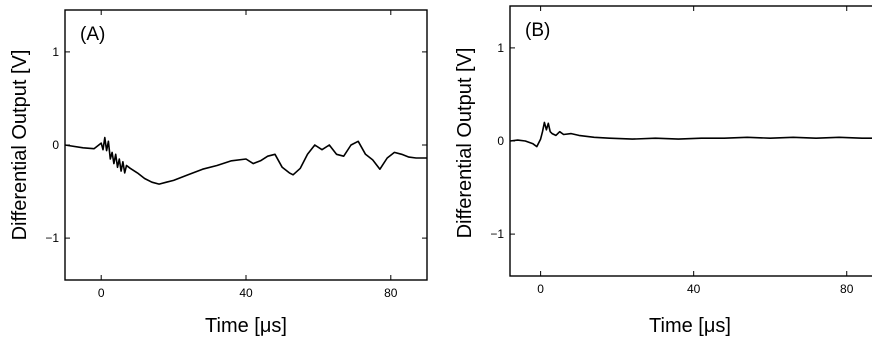 This screenshot has width=872, height=341. I want to click on panel-a-x-tick-label: 80, so click(391, 293).